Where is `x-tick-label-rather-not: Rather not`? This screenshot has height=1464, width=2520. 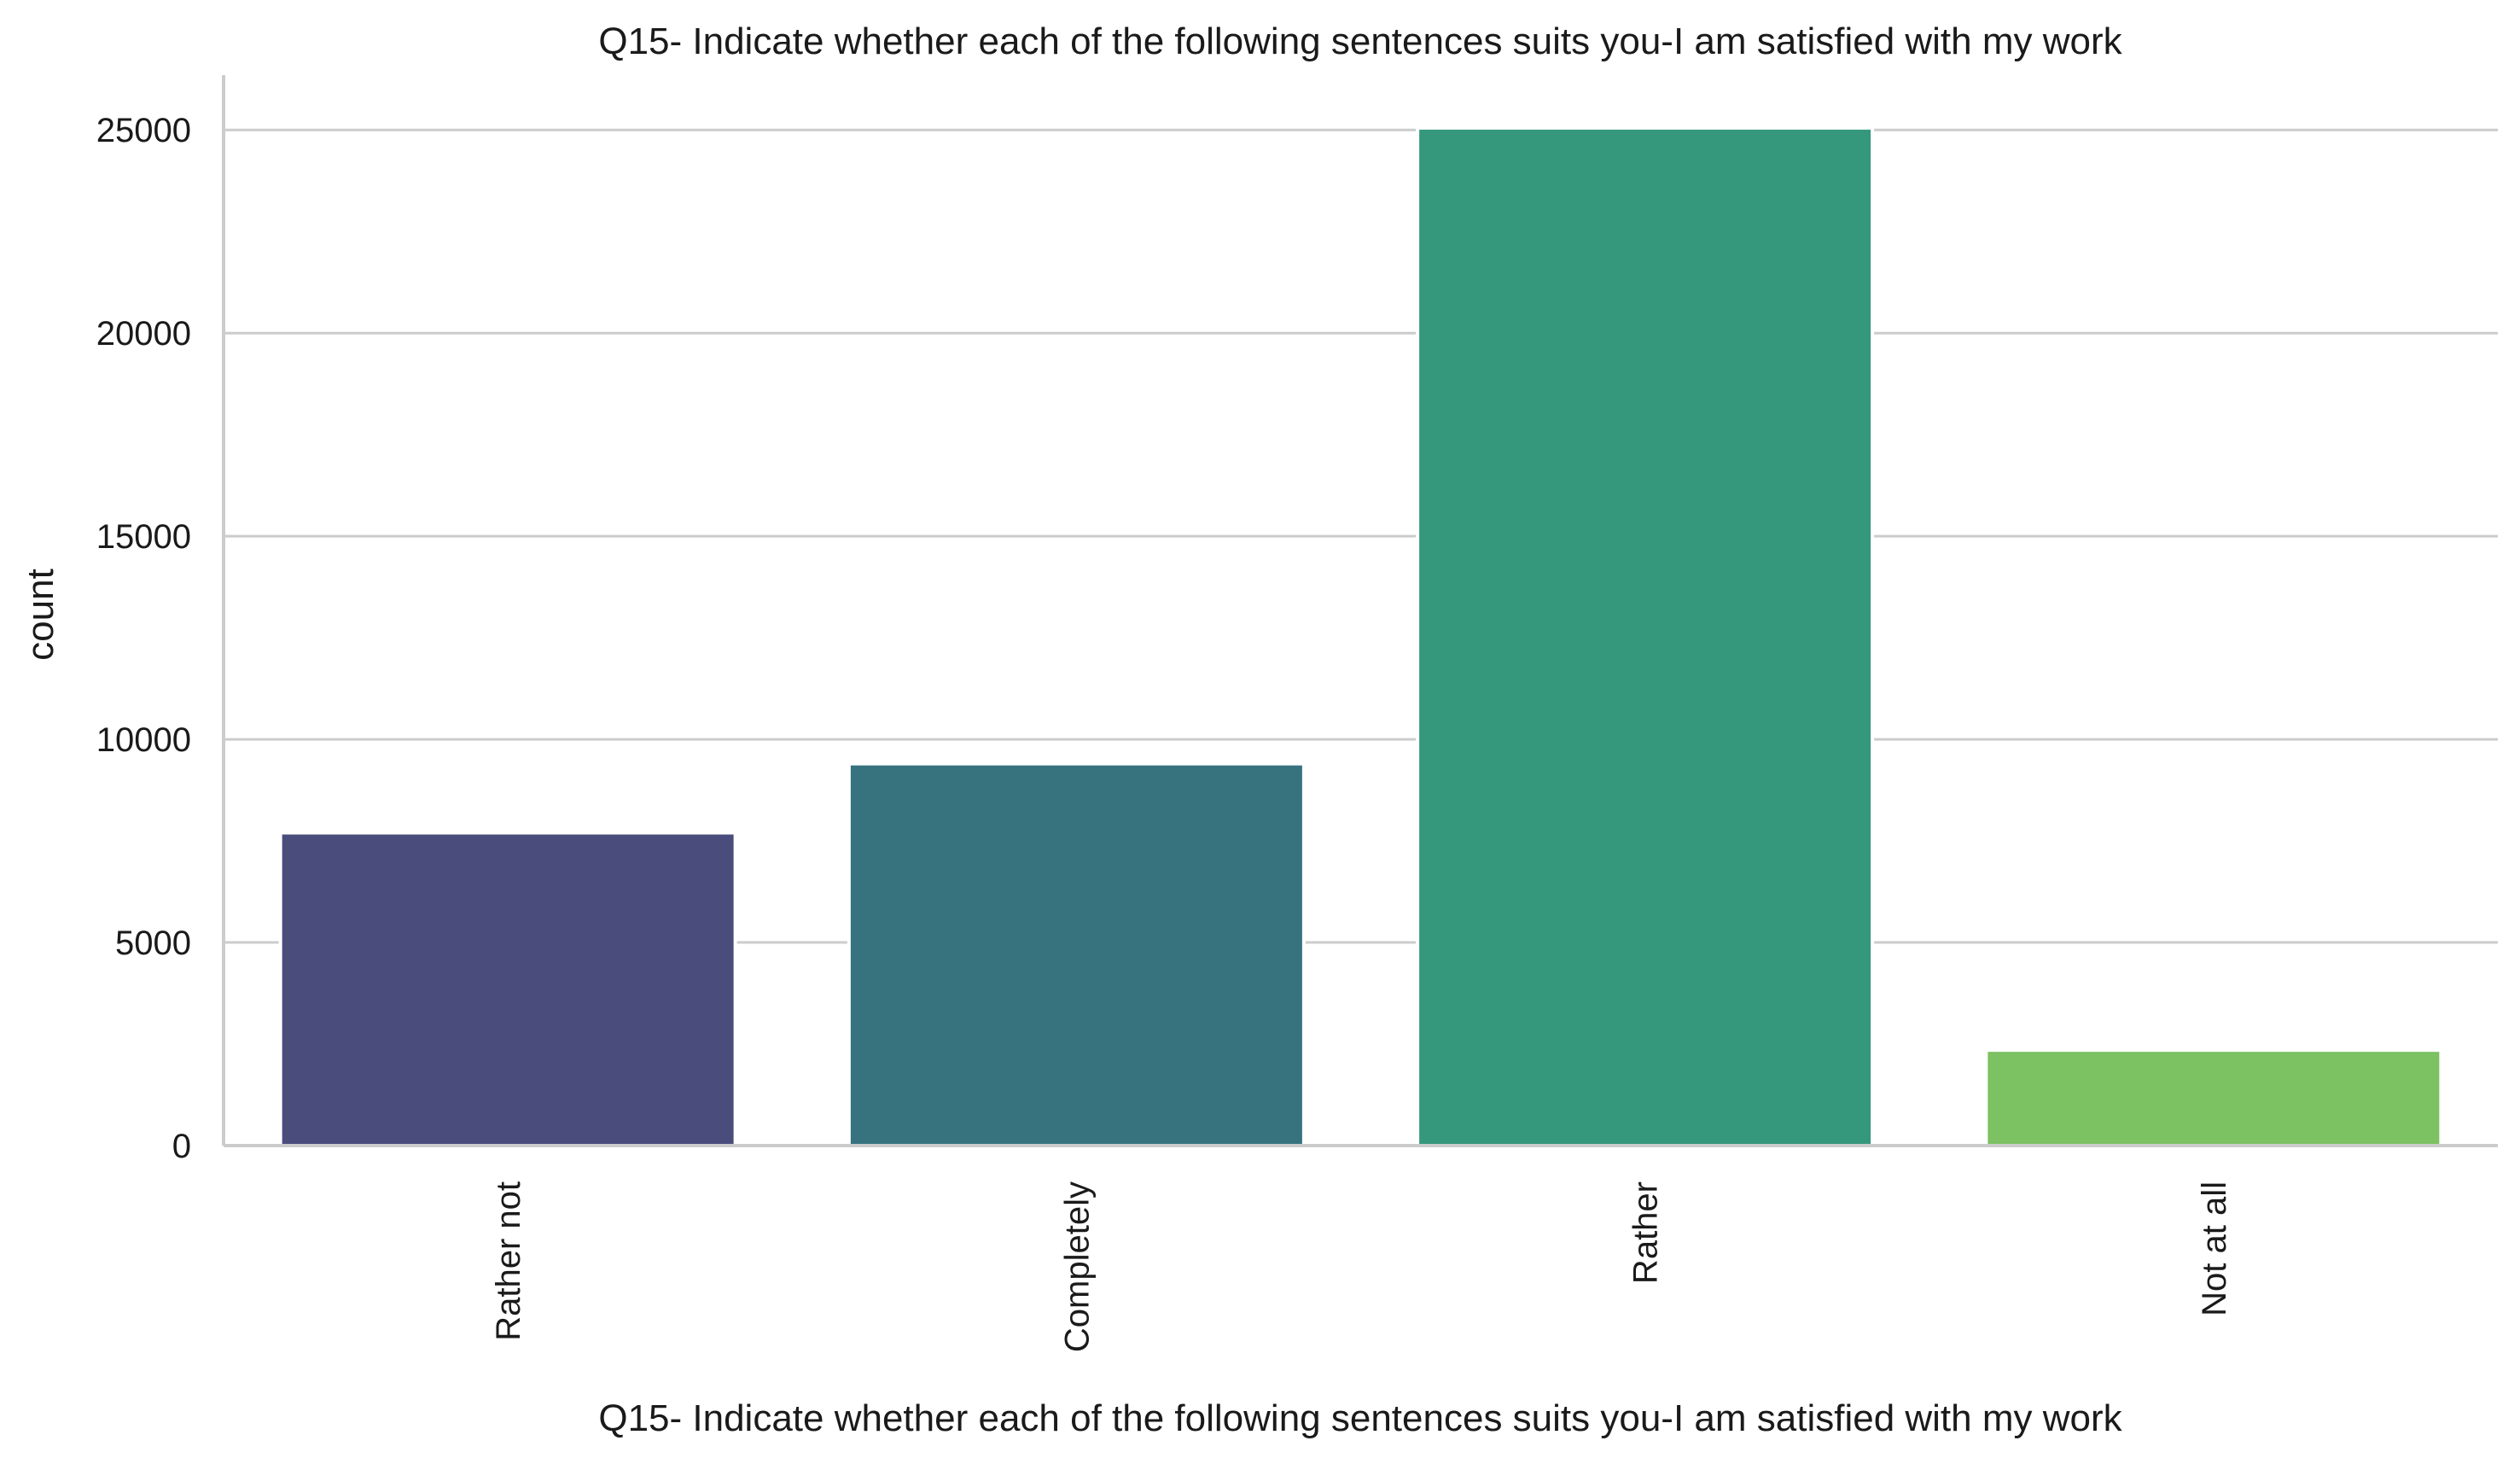
x-tick-label-rather-not: Rather not is located at coordinates (508, 1261).